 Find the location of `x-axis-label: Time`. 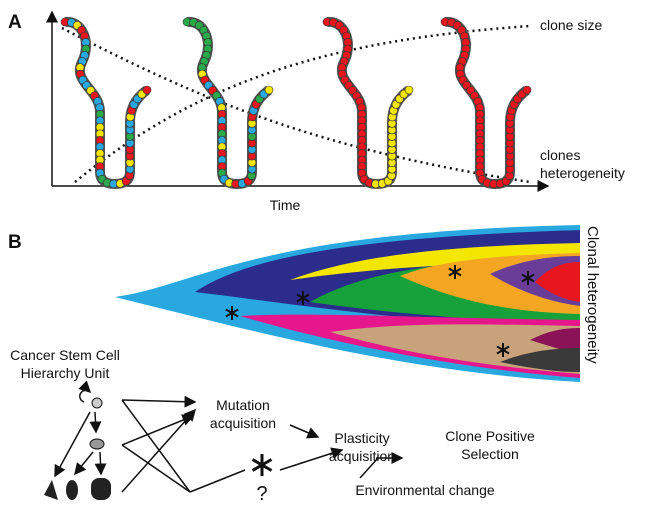

x-axis-label: Time is located at coordinates (285, 205).